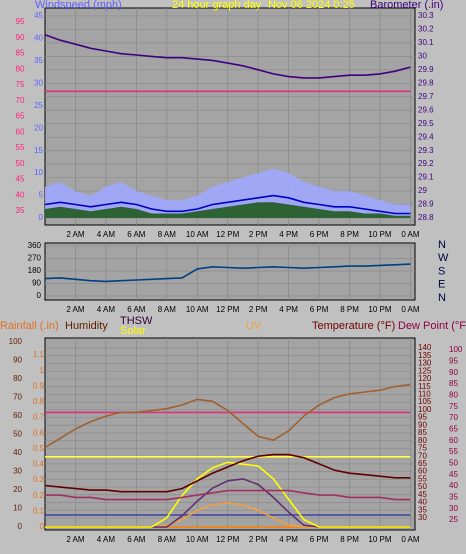 The width and height of the screenshot is (466, 554). What do you see at coordinates (133, 331) in the screenshot?
I see `legend-label: Solar` at bounding box center [133, 331].